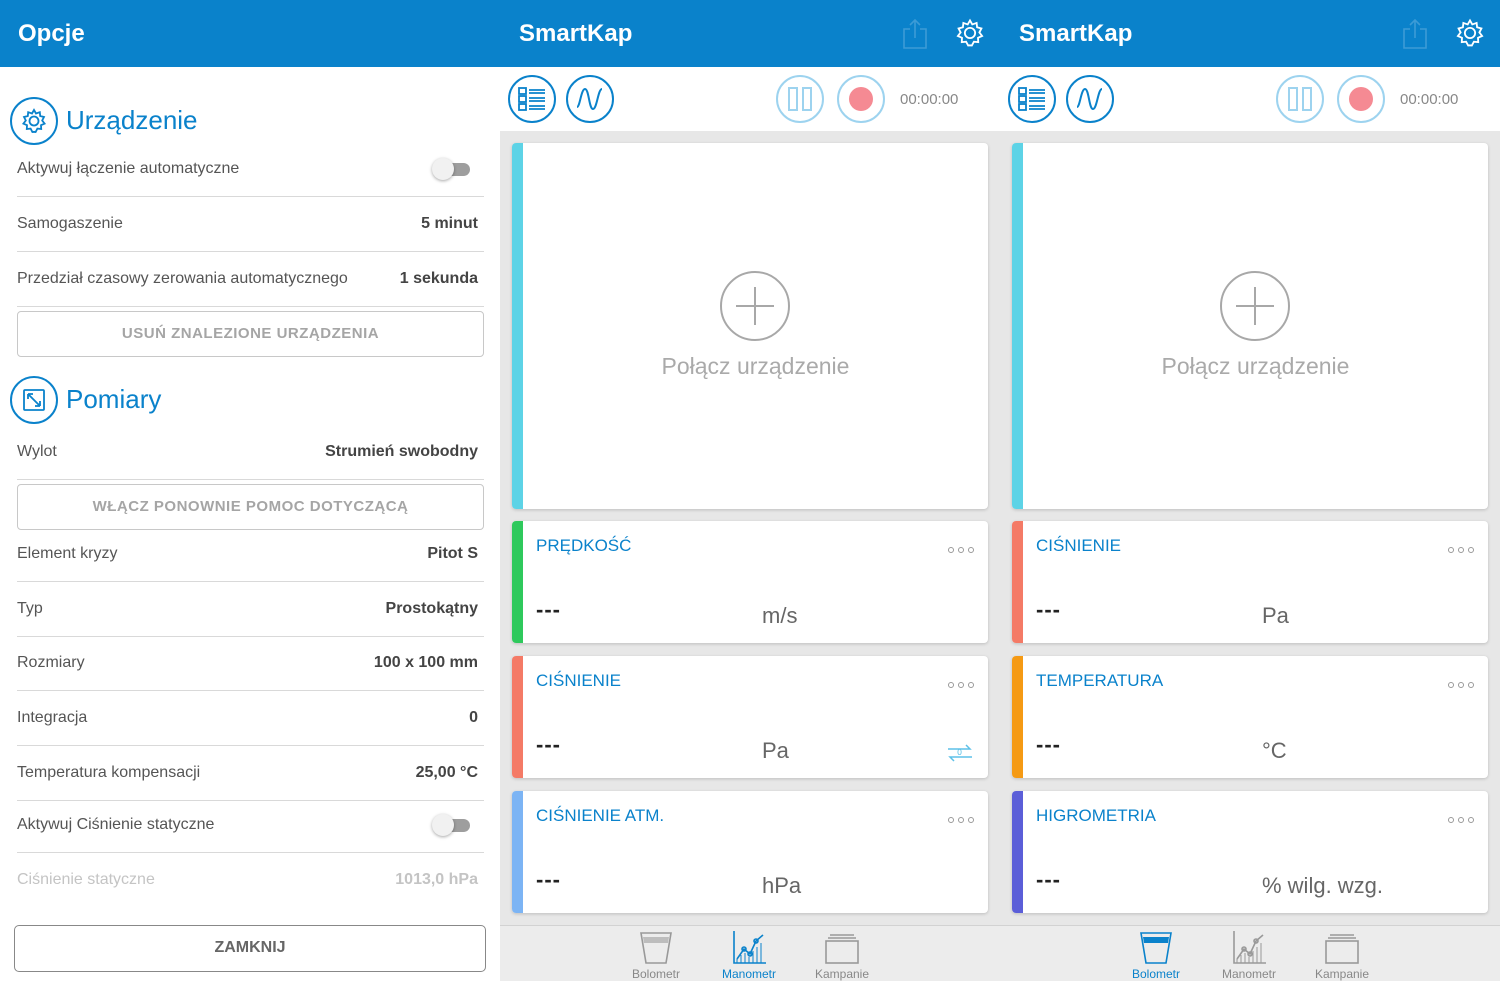  I want to click on outlet-value: Strumień swobodny, so click(401, 451).